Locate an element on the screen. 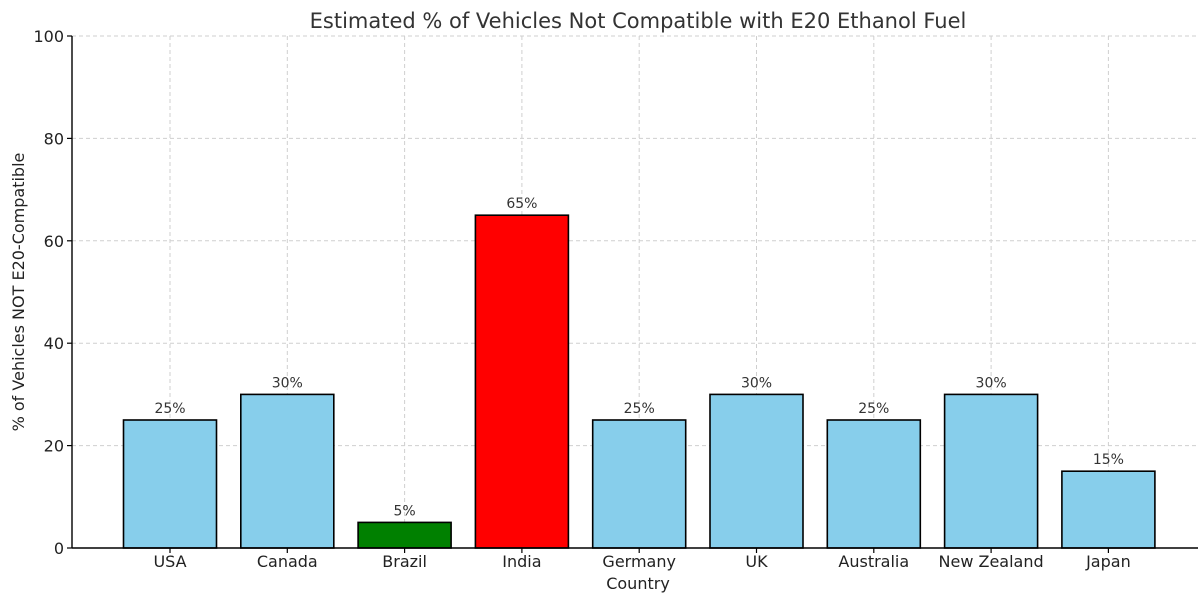 Image resolution: width=1200 pixels, height=603 pixels. data-label: 65% is located at coordinates (521, 204).